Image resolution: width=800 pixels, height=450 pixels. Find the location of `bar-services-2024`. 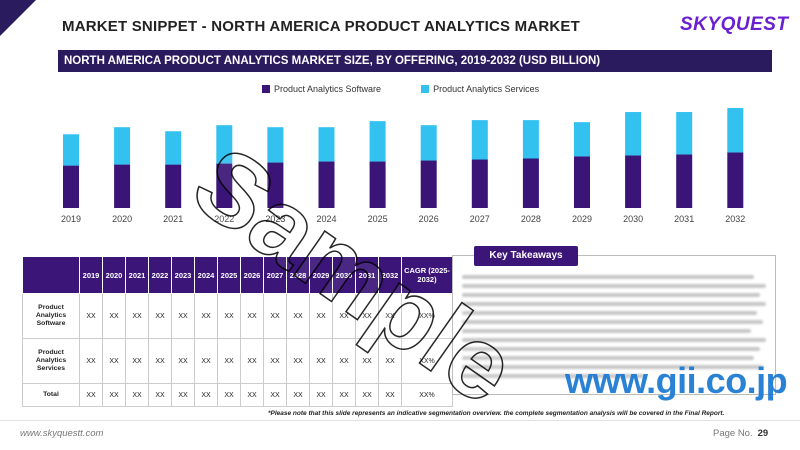

bar-services-2024 is located at coordinates (326, 144).